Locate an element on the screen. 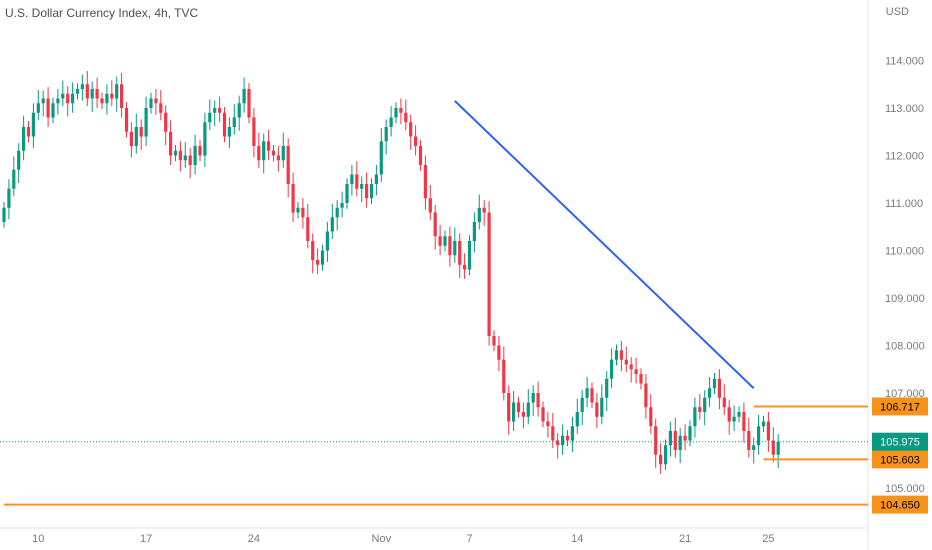 The image size is (932, 550). level-price-label: 106.717 is located at coordinates (900, 407).